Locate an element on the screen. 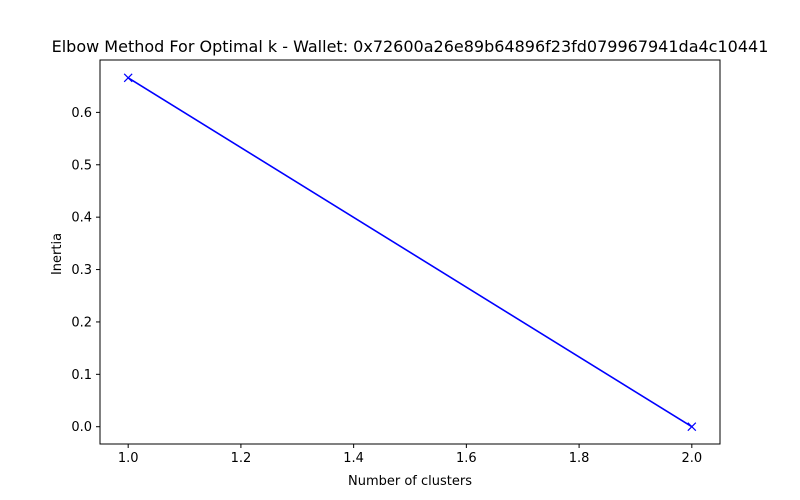 This screenshot has height=500, width=800. y-tick-label: 0.0 is located at coordinates (81, 427).